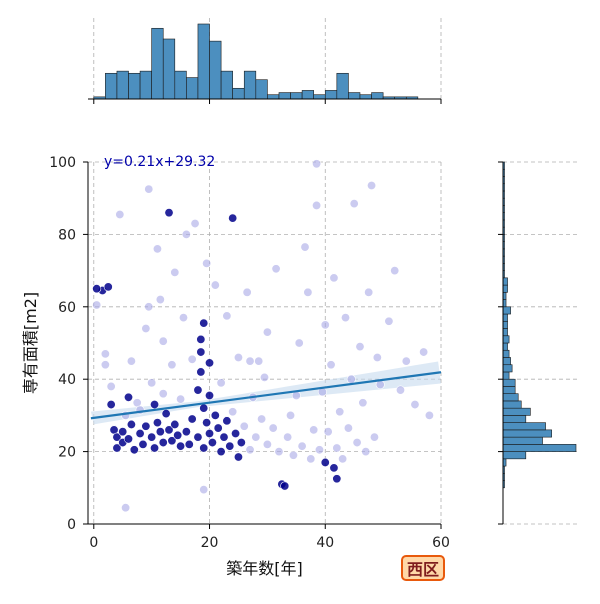  Describe the element at coordinates (67, 308) in the screenshot. I see `y-tick-label: 60` at that location.